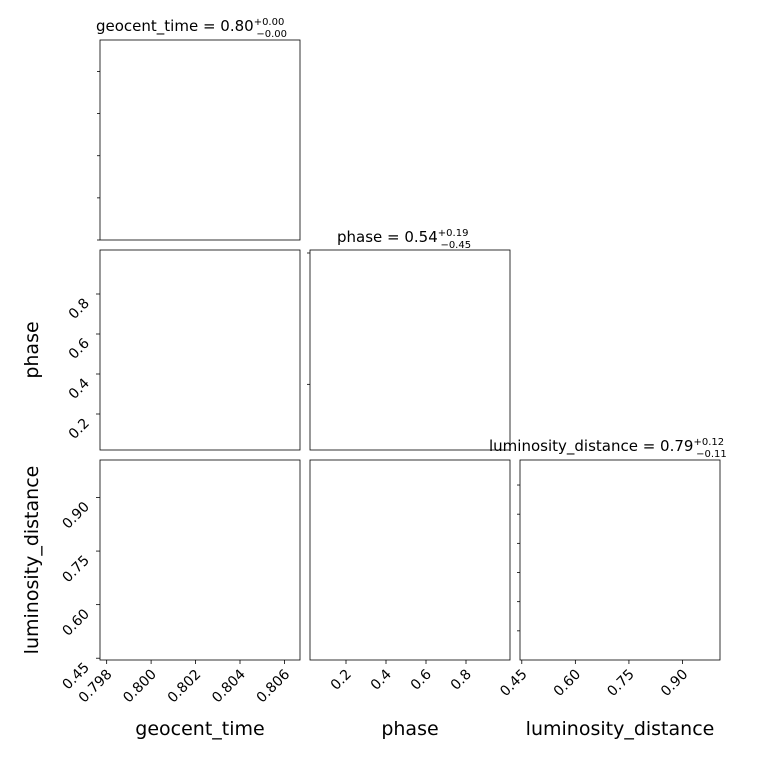 Image resolution: width=760 pixels, height=760 pixels. I want to click on x-tick-label: 0.806, so click(274, 686).